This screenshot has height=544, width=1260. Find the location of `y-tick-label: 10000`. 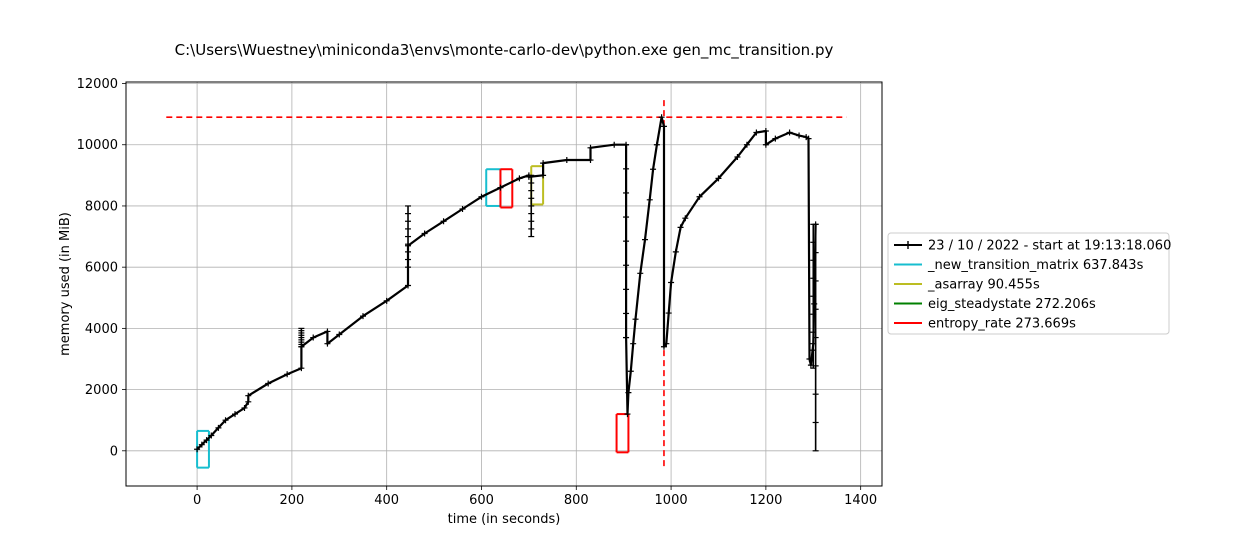

y-tick-label: 10000 is located at coordinates (97, 145).